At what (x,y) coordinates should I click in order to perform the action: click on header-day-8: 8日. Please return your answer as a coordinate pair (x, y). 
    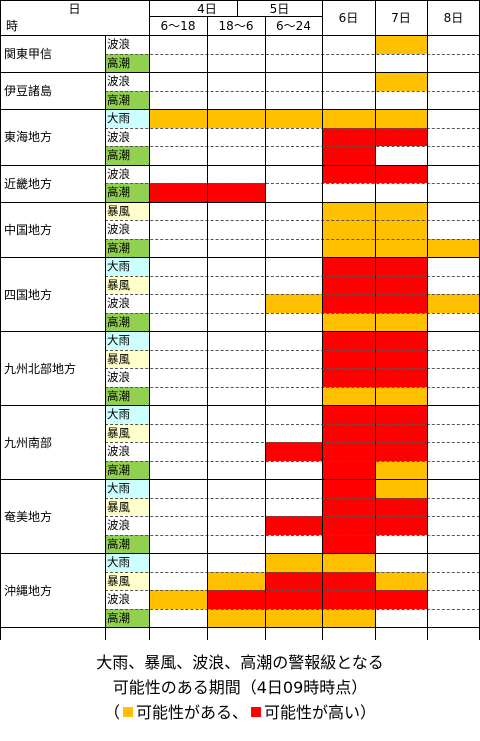
    Looking at the image, I should click on (453, 17).